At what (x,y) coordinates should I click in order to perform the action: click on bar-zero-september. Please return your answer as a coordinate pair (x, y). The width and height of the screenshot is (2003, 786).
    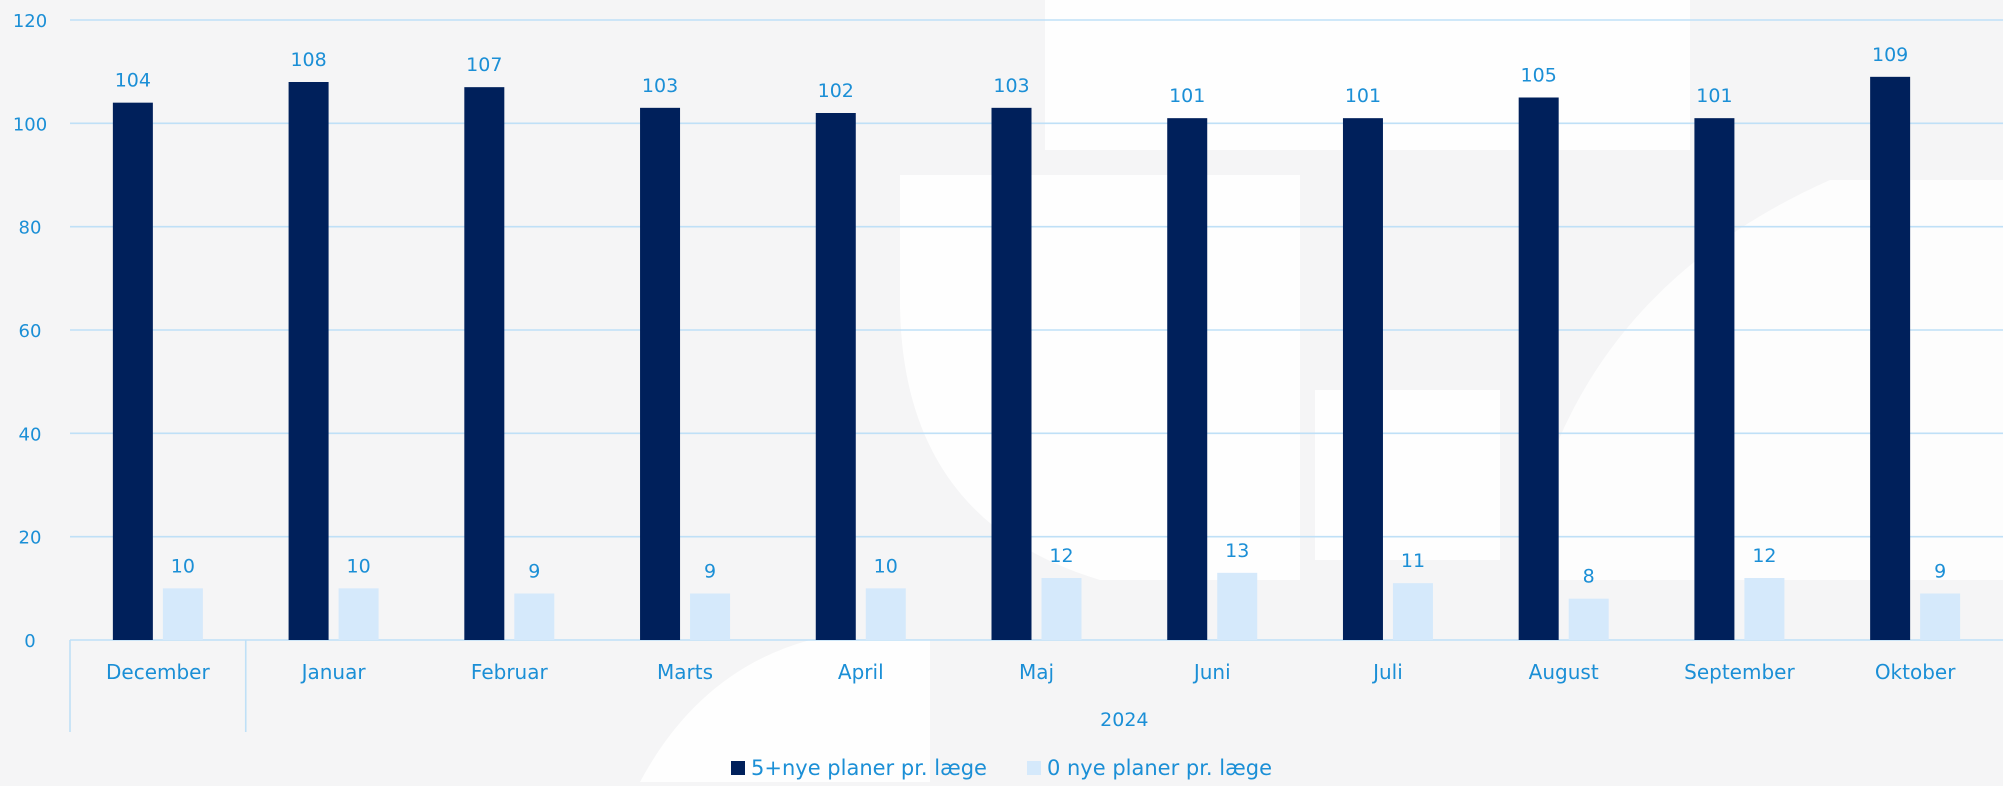
    Looking at the image, I should click on (1764, 609).